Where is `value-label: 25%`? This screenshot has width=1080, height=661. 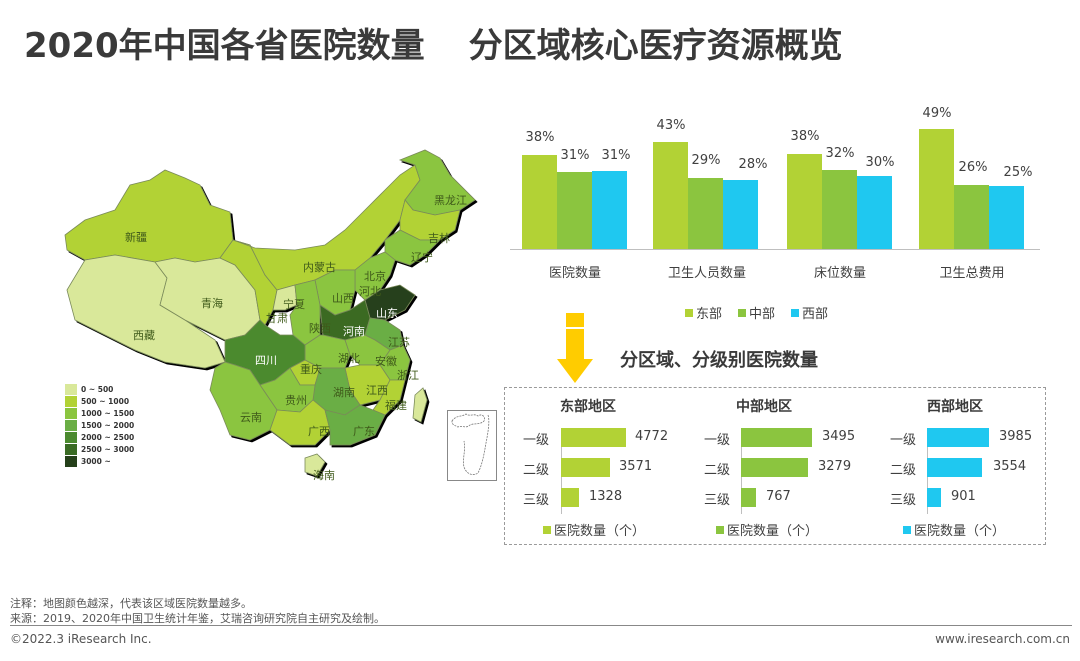 value-label: 25% is located at coordinates (1018, 172).